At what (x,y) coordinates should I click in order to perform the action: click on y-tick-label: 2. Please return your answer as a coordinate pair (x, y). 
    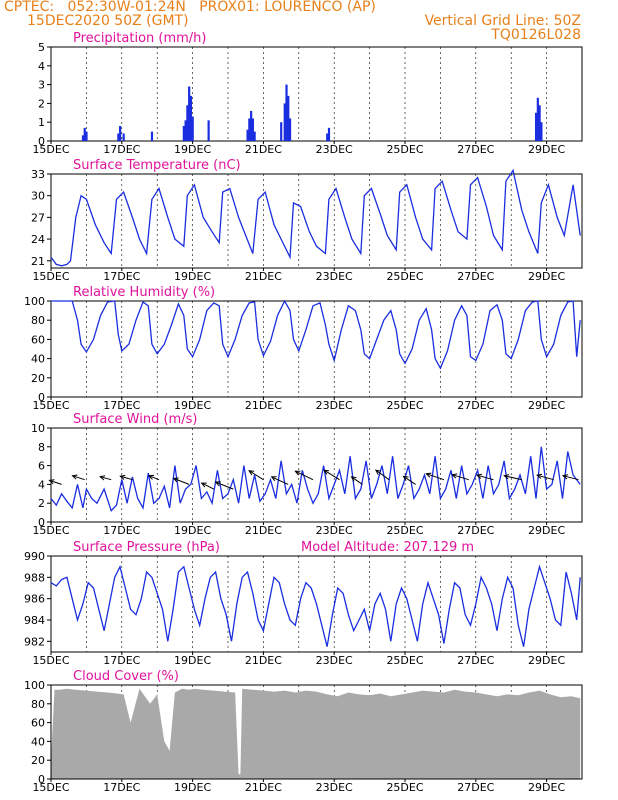
    Looking at the image, I should click on (41, 103).